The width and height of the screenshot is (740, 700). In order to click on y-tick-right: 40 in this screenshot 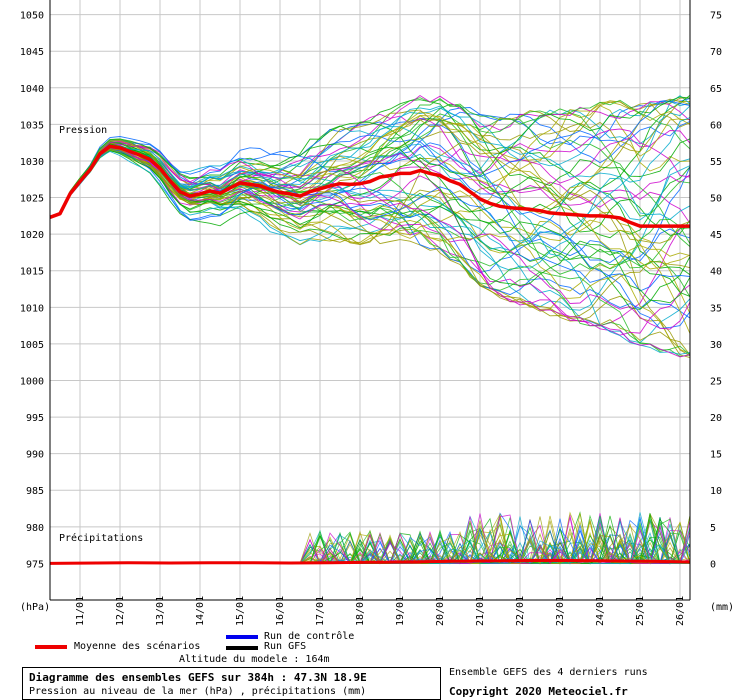, I will do `click(716, 272)`.